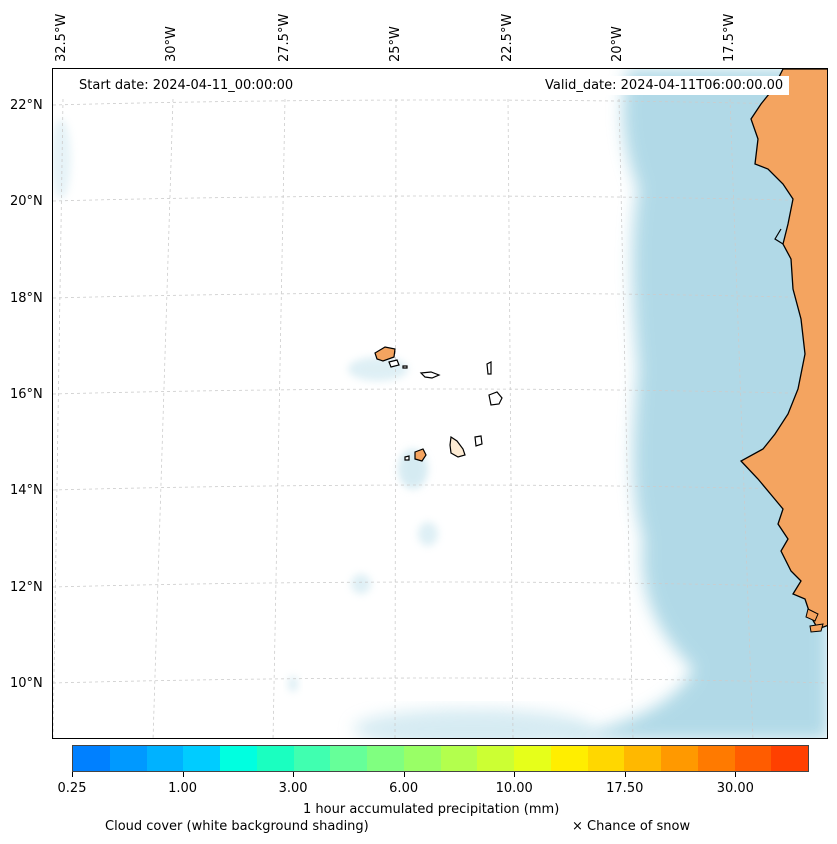  I want to click on colorbar-label: 1 hour accumulated precipitation (mm), so click(431, 809).